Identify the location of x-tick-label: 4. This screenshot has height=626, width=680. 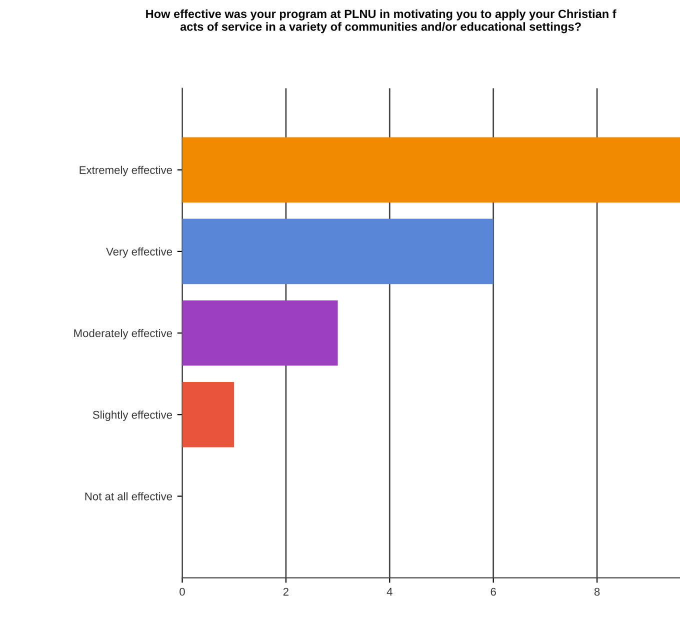
(389, 592).